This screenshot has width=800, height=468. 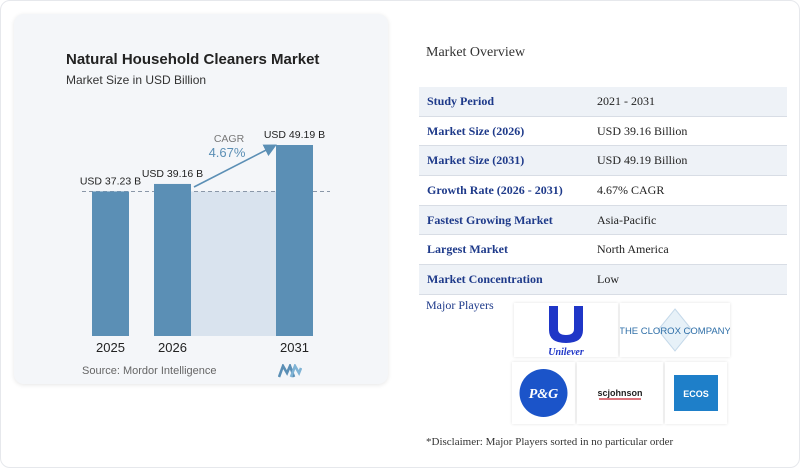 I want to click on overview-row: Market Size (2026) USD 39.16 Billion, so click(x=603, y=131).